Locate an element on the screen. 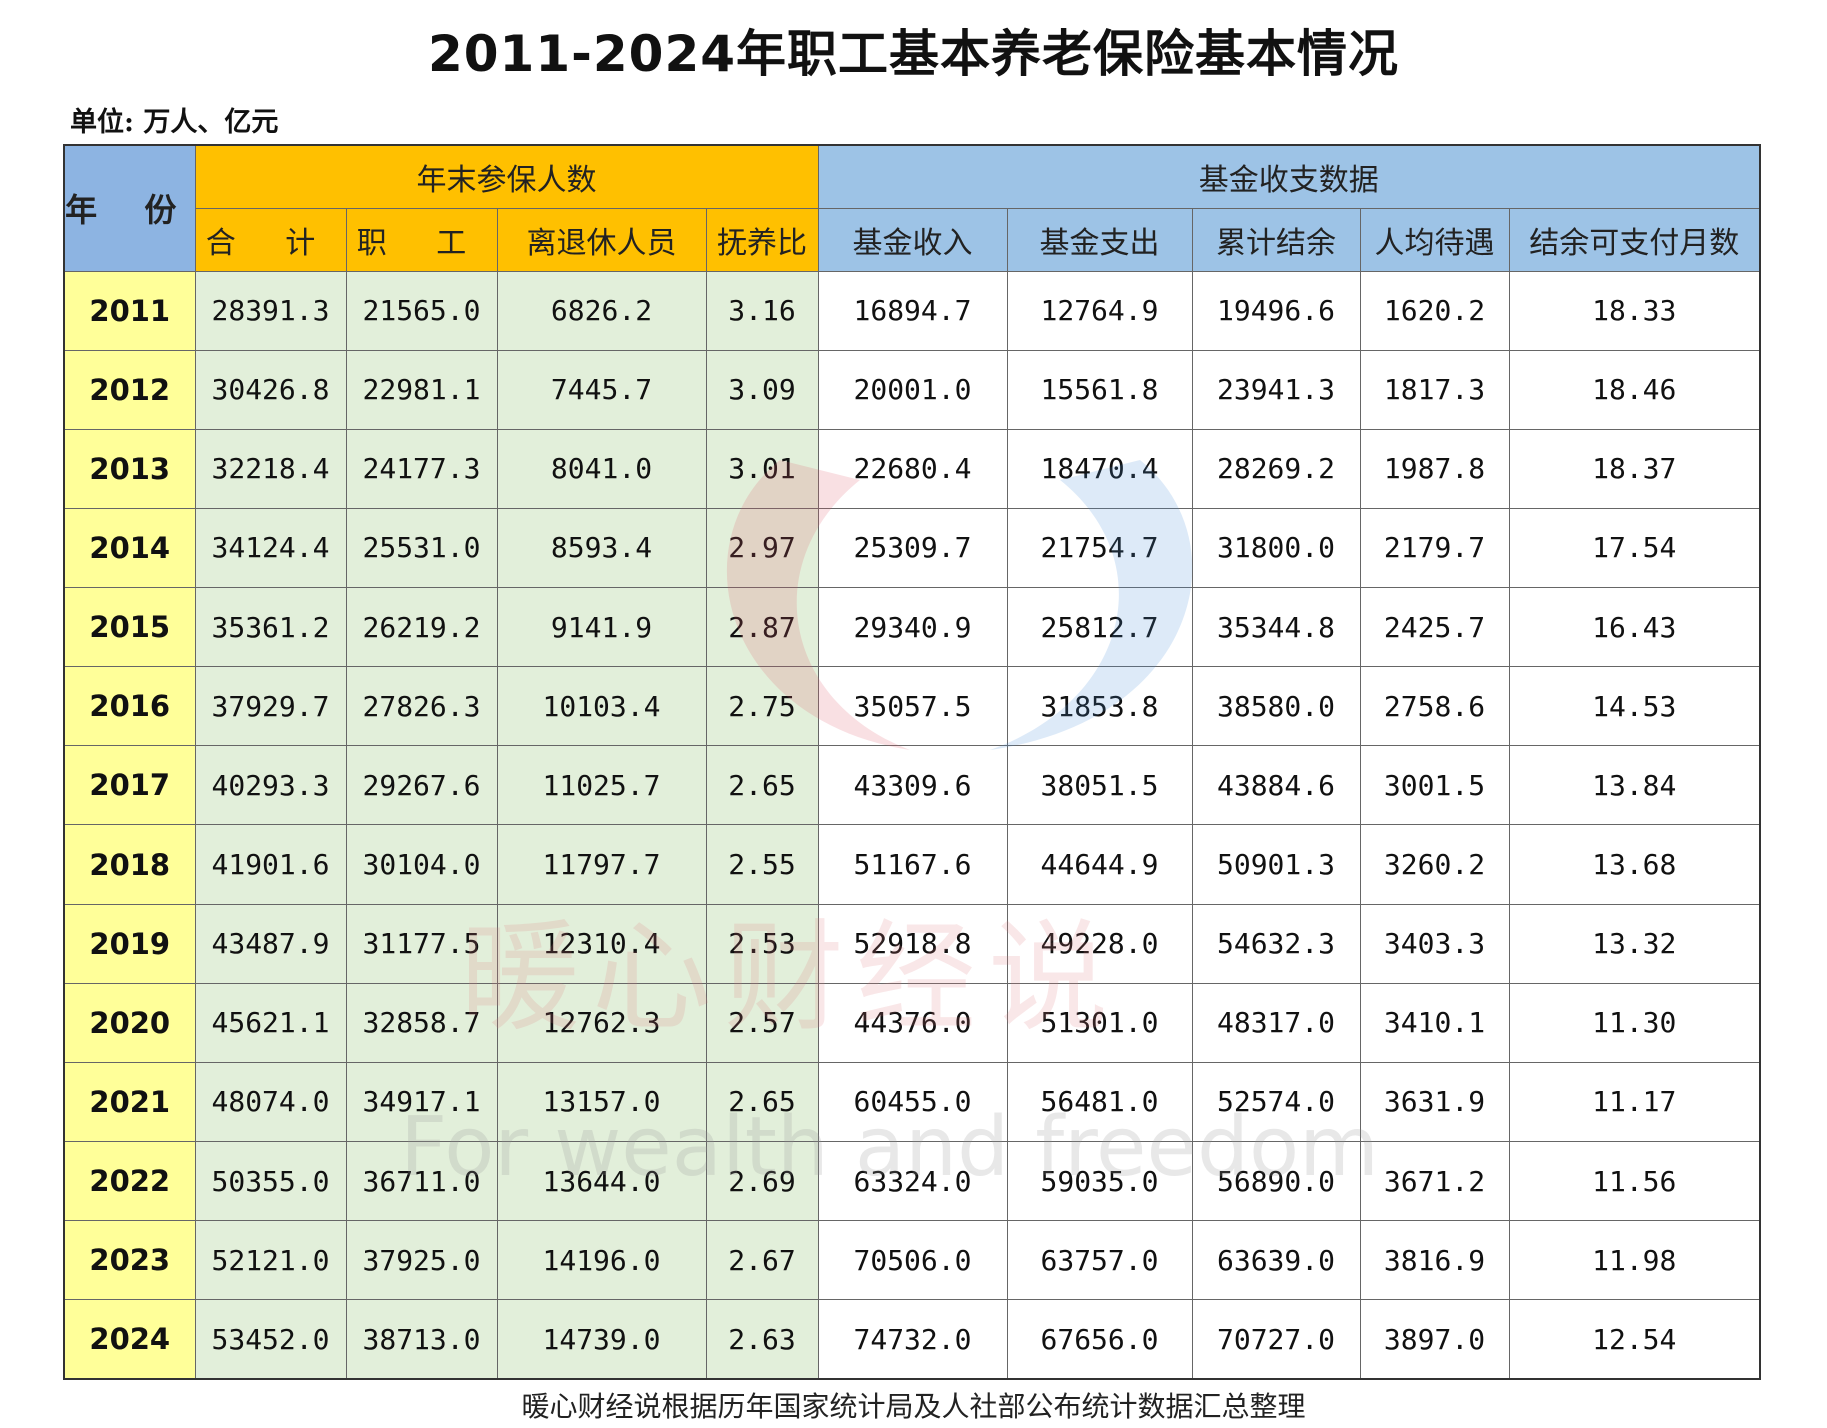 The image size is (1827, 1428). months-cell: 11.98 is located at coordinates (1634, 1260).